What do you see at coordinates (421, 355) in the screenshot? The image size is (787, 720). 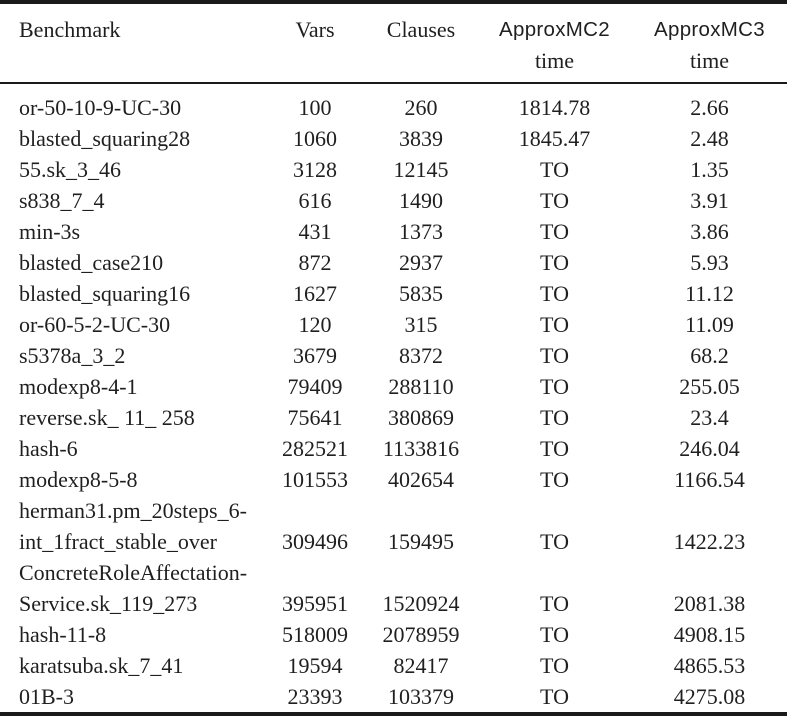 I see `clauses-cell: 8372` at bounding box center [421, 355].